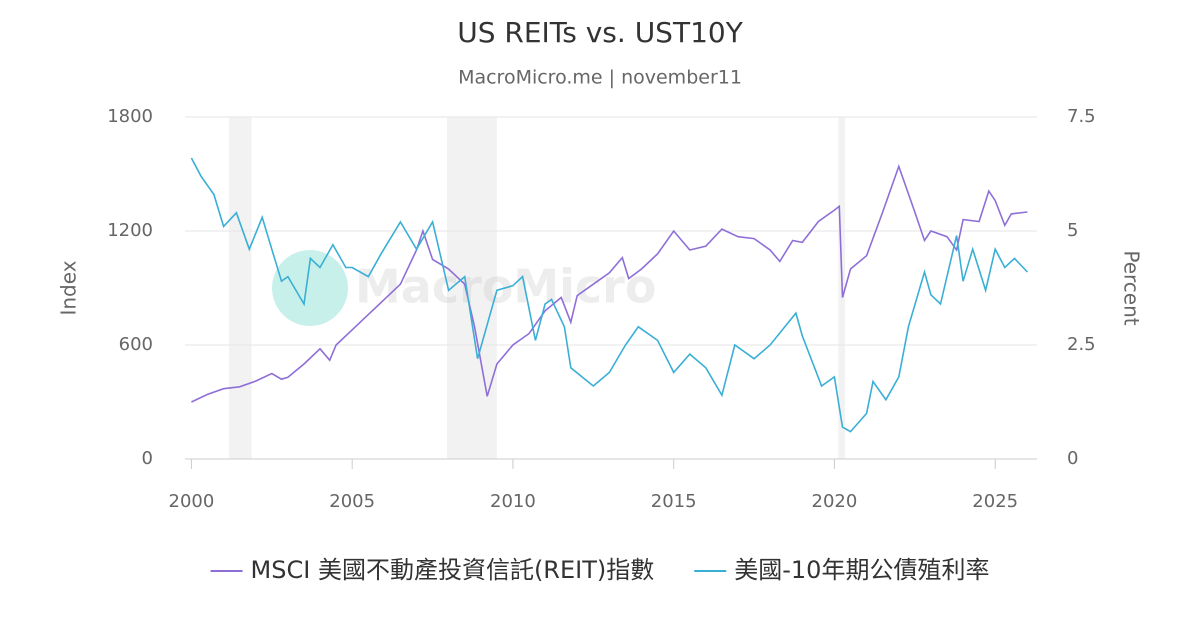 This screenshot has height=634, width=1200. What do you see at coordinates (513, 501) in the screenshot?
I see `x-tick-label: 2010` at bounding box center [513, 501].